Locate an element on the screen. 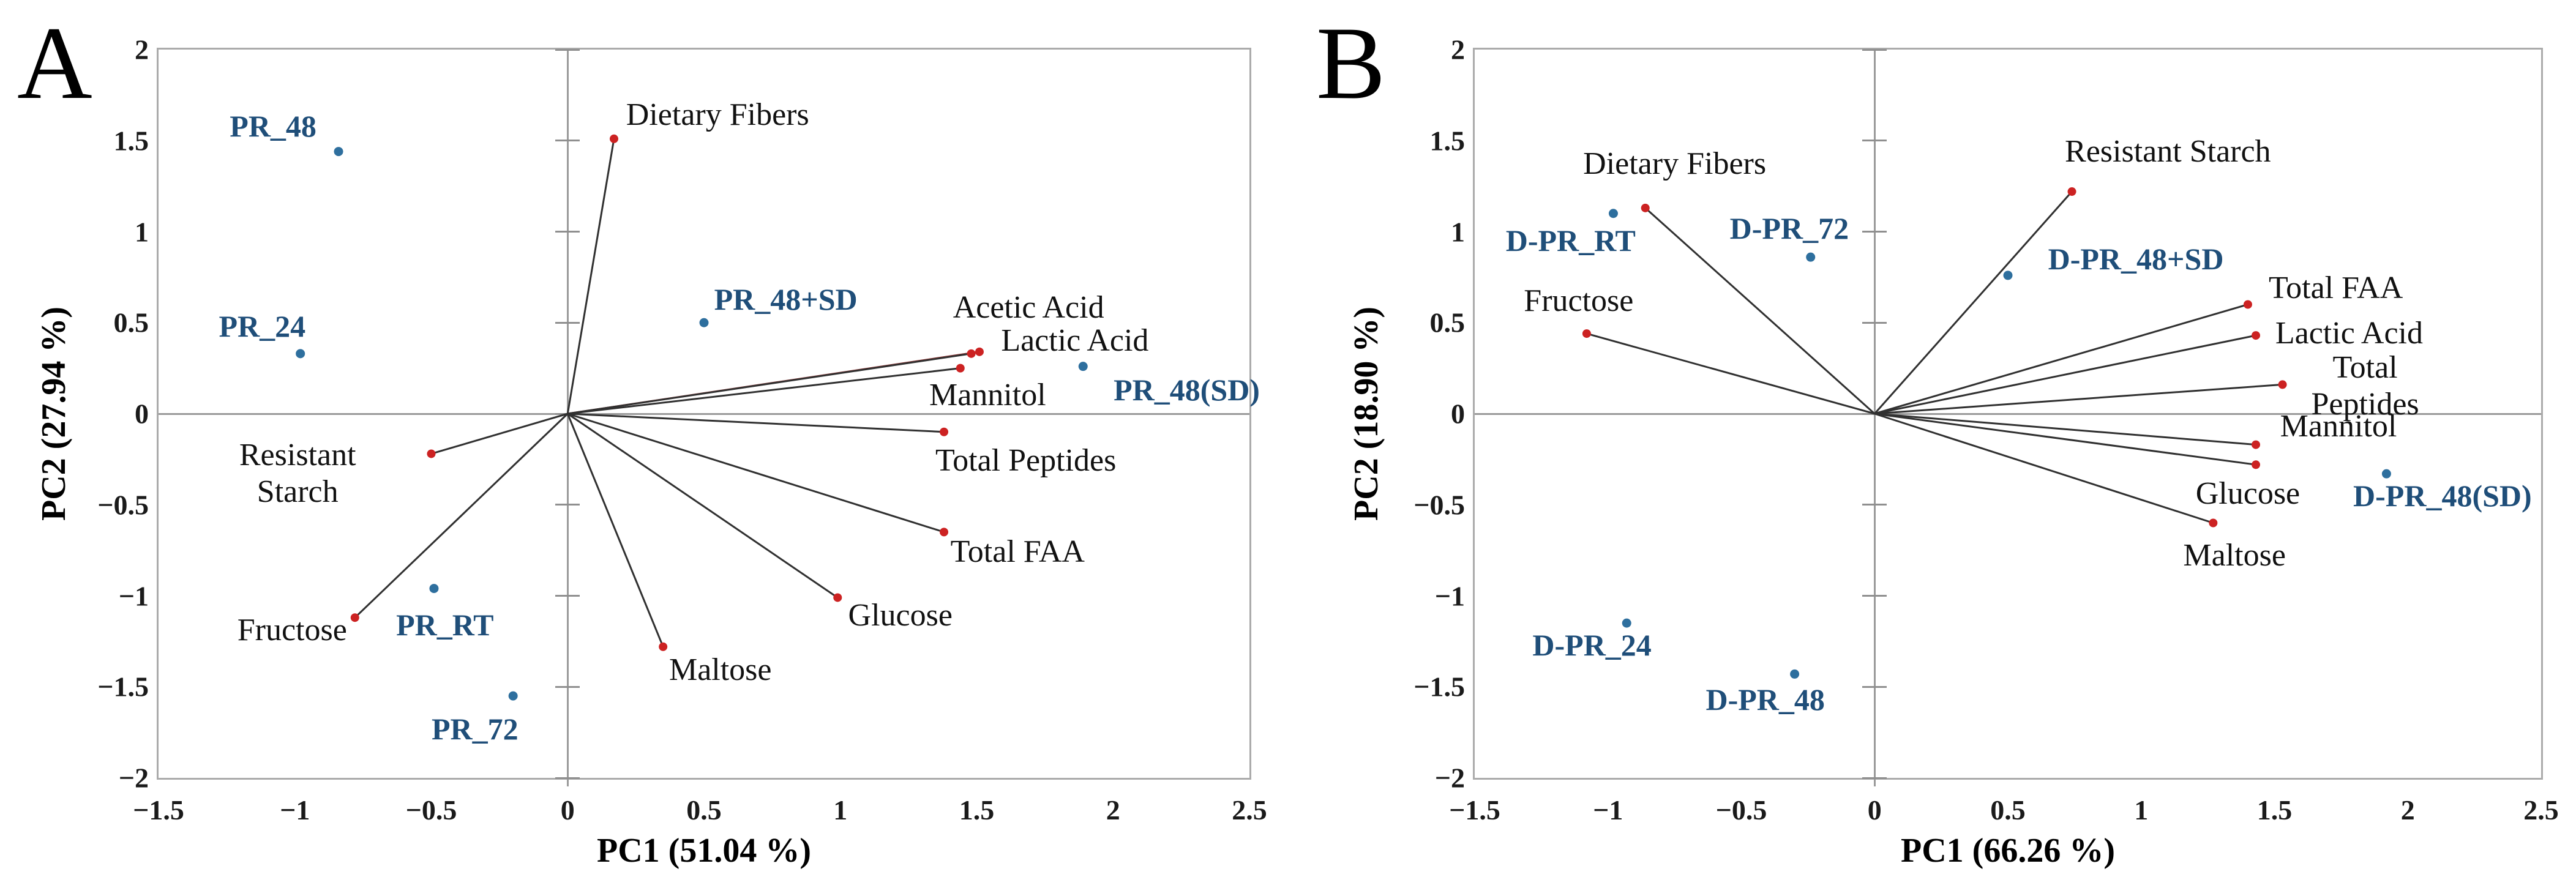 The height and width of the screenshot is (888, 2576). y-tick-label: 2 is located at coordinates (142, 49).